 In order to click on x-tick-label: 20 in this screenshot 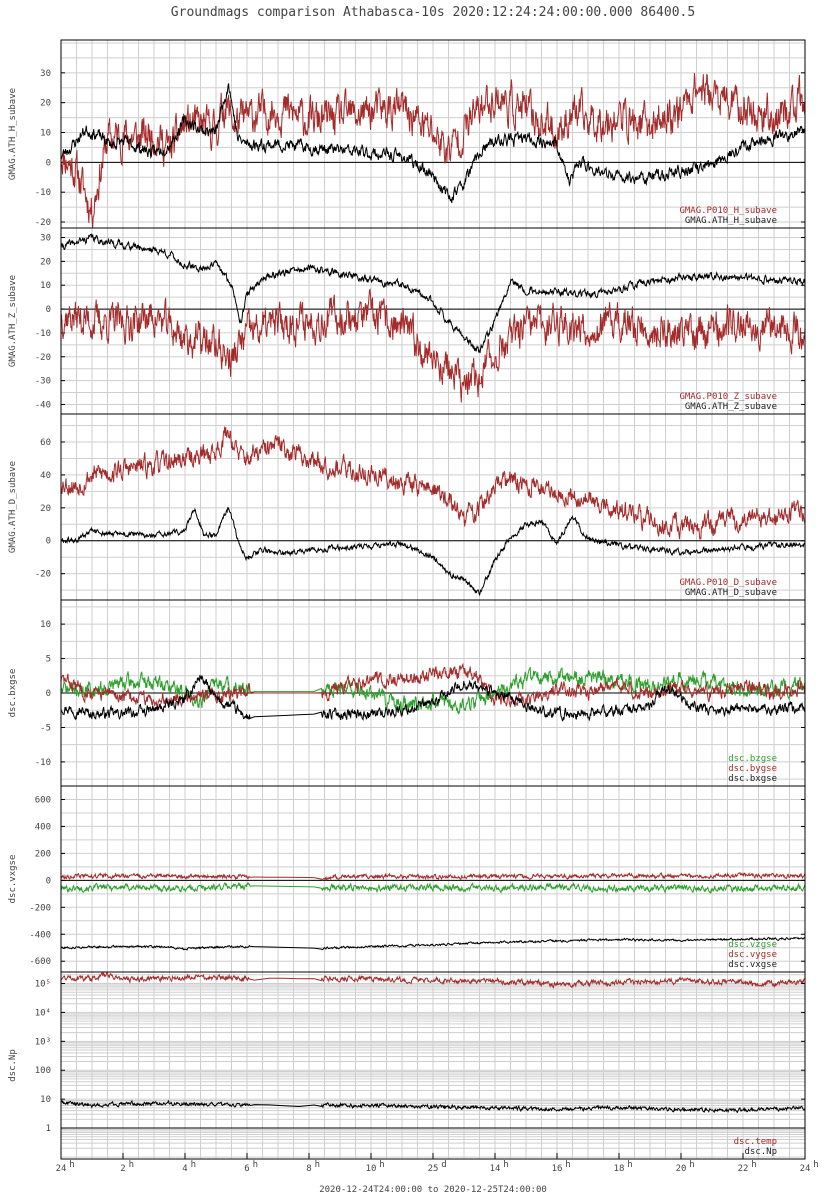, I will do `click(681, 1169)`.